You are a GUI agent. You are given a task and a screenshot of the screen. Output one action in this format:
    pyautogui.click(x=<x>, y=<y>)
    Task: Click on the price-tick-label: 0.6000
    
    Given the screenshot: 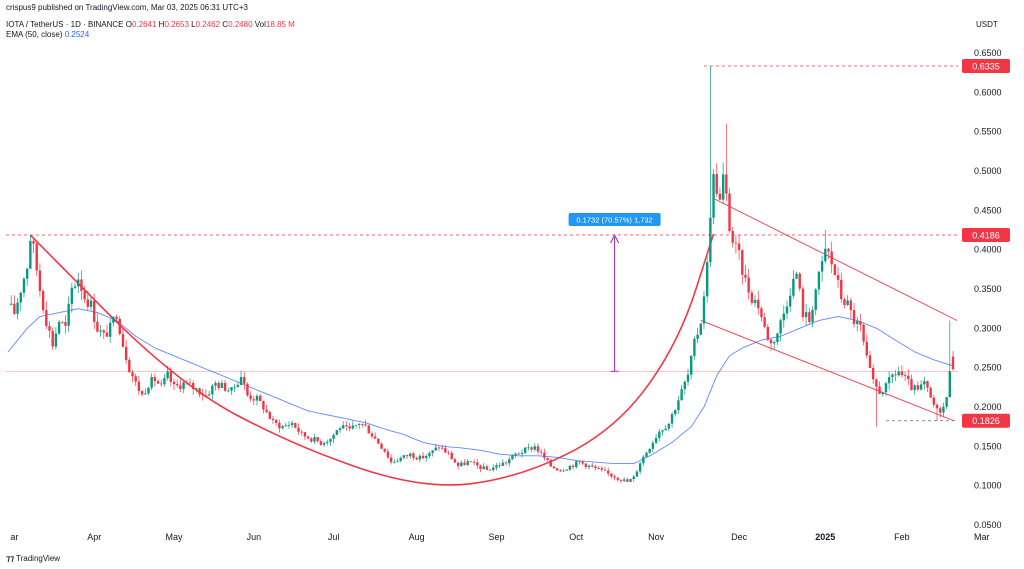 What is the action you would take?
    pyautogui.click(x=988, y=92)
    